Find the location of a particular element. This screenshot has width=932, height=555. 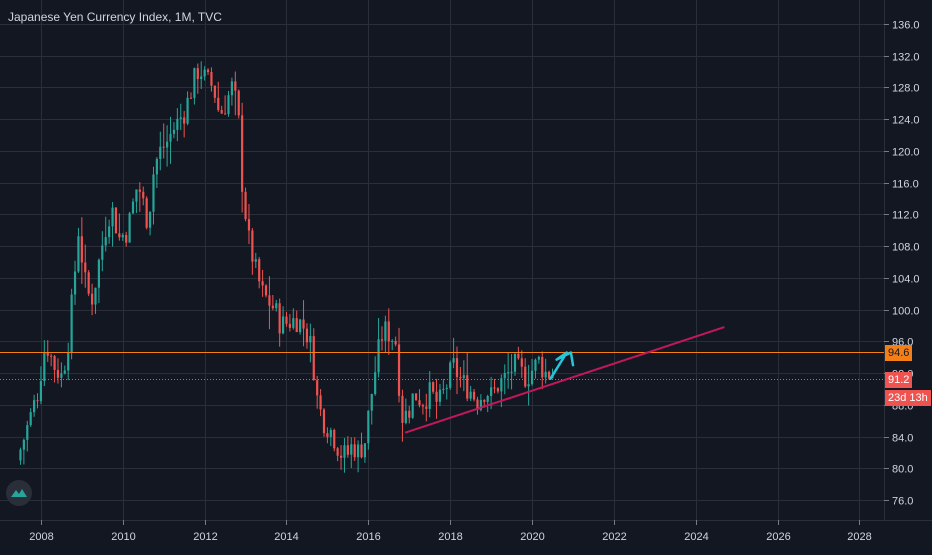

time-tick-label: 2024 is located at coordinates (696, 537).